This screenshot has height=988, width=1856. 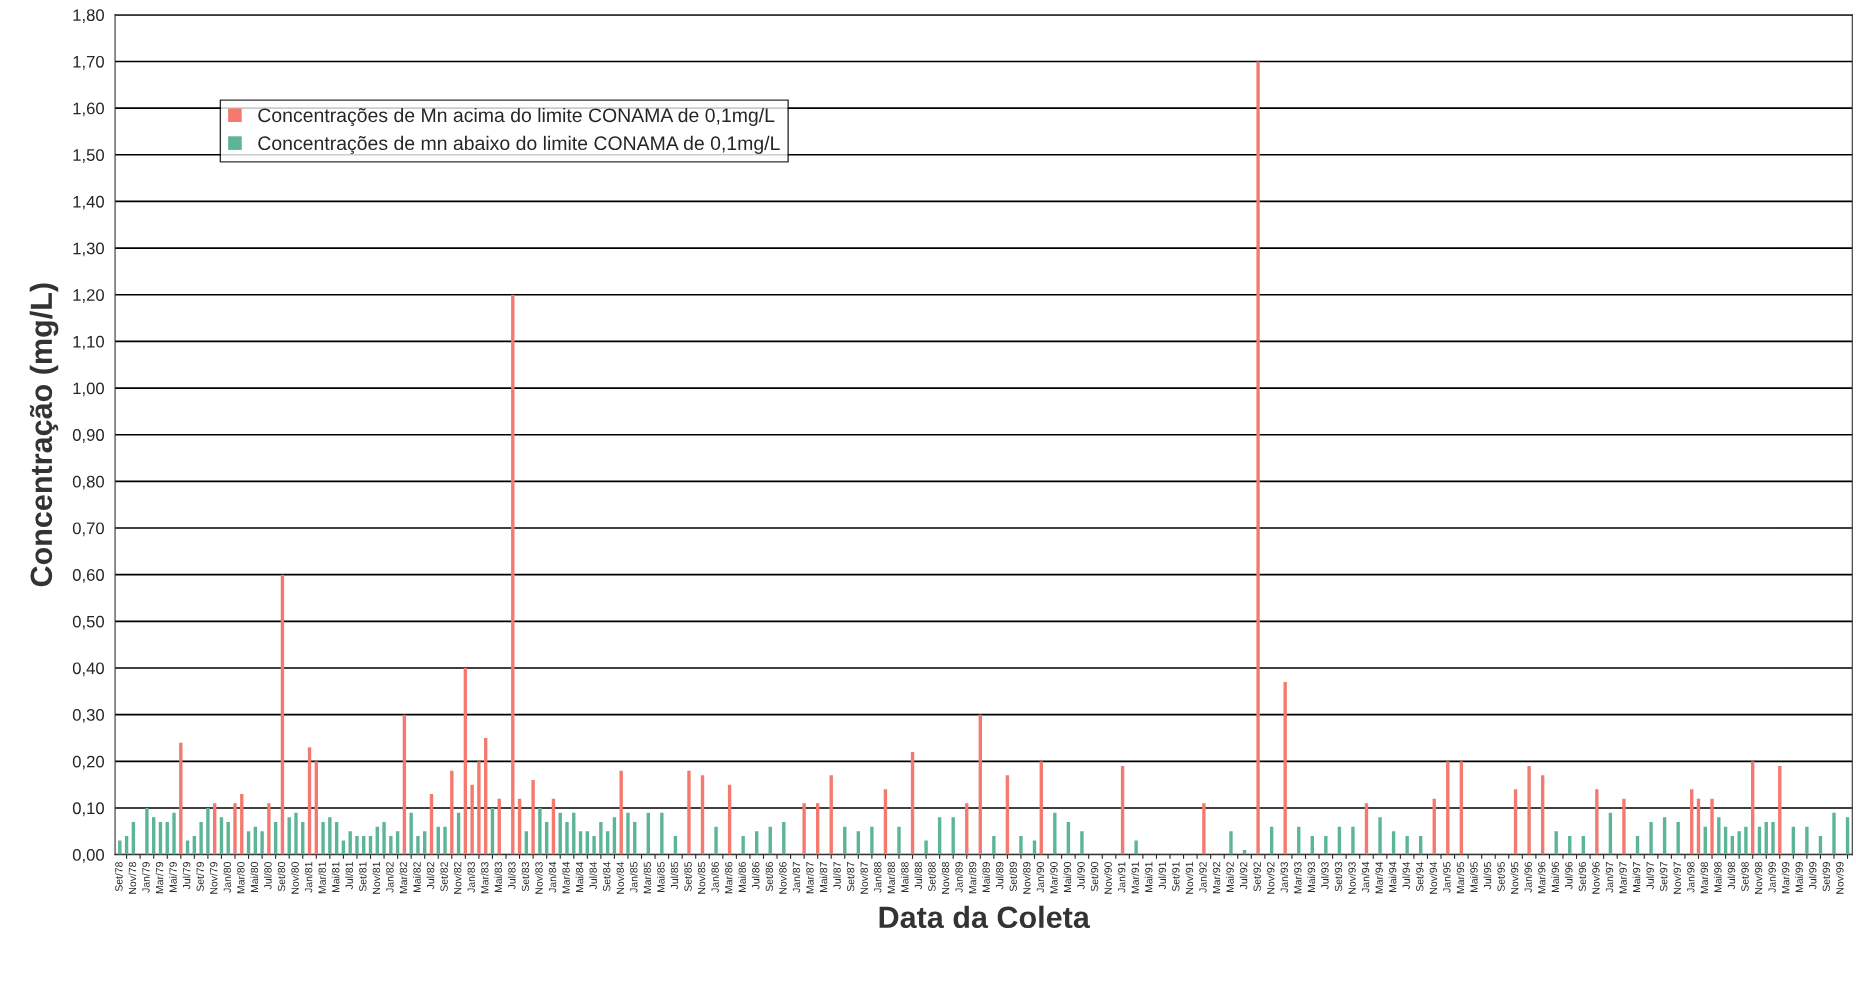 What do you see at coordinates (308, 877) in the screenshot?
I see `x-tick-label: Jan/81` at bounding box center [308, 877].